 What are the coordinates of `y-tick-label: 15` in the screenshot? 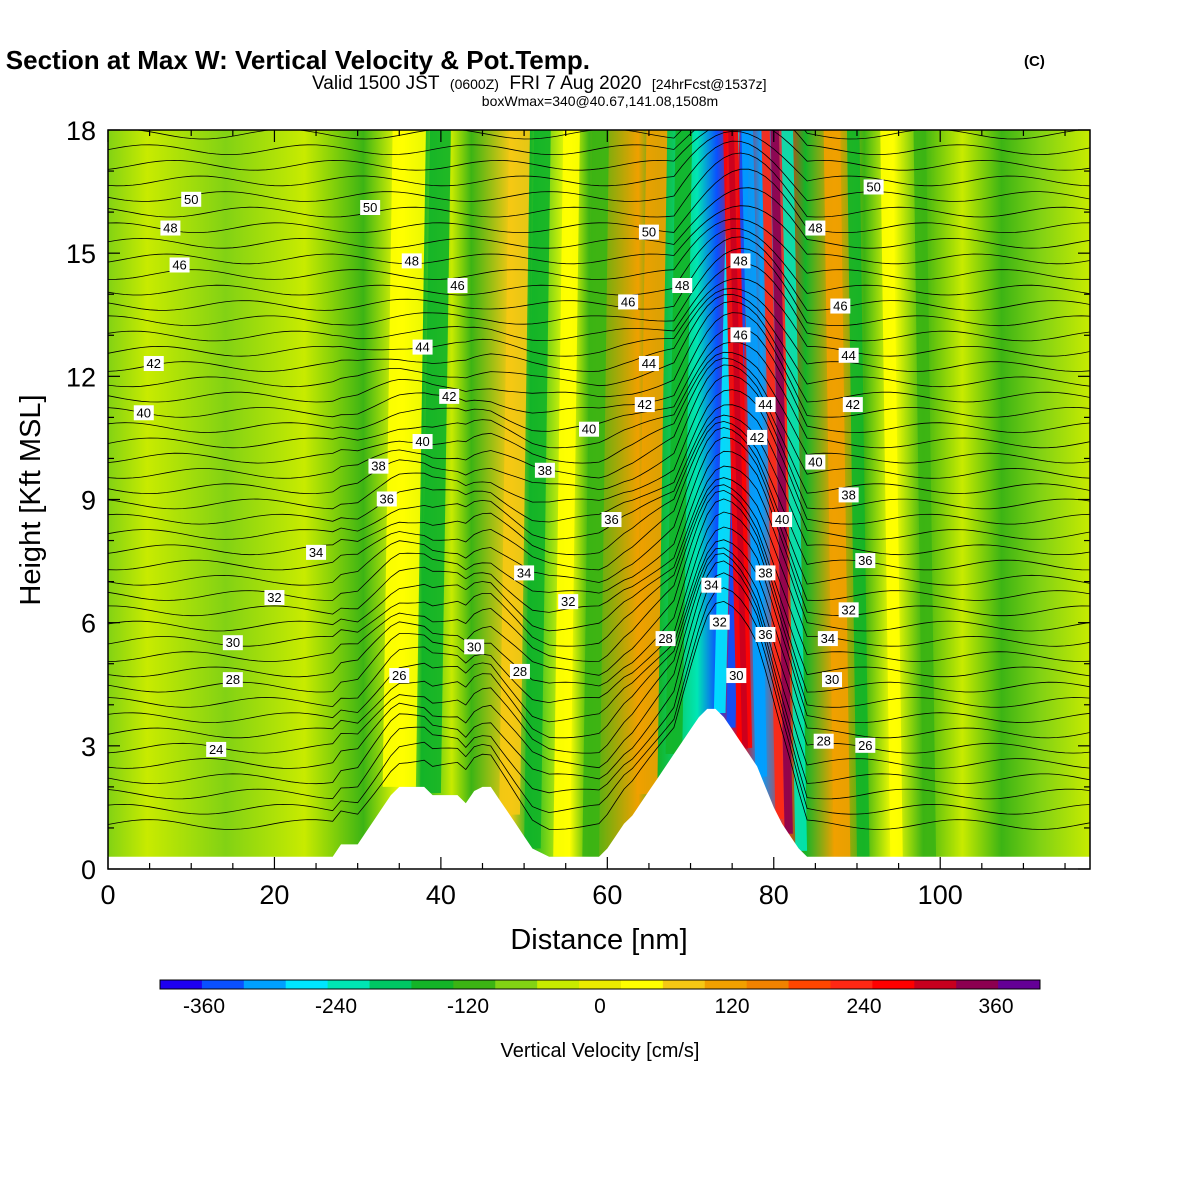 It's located at (81, 254).